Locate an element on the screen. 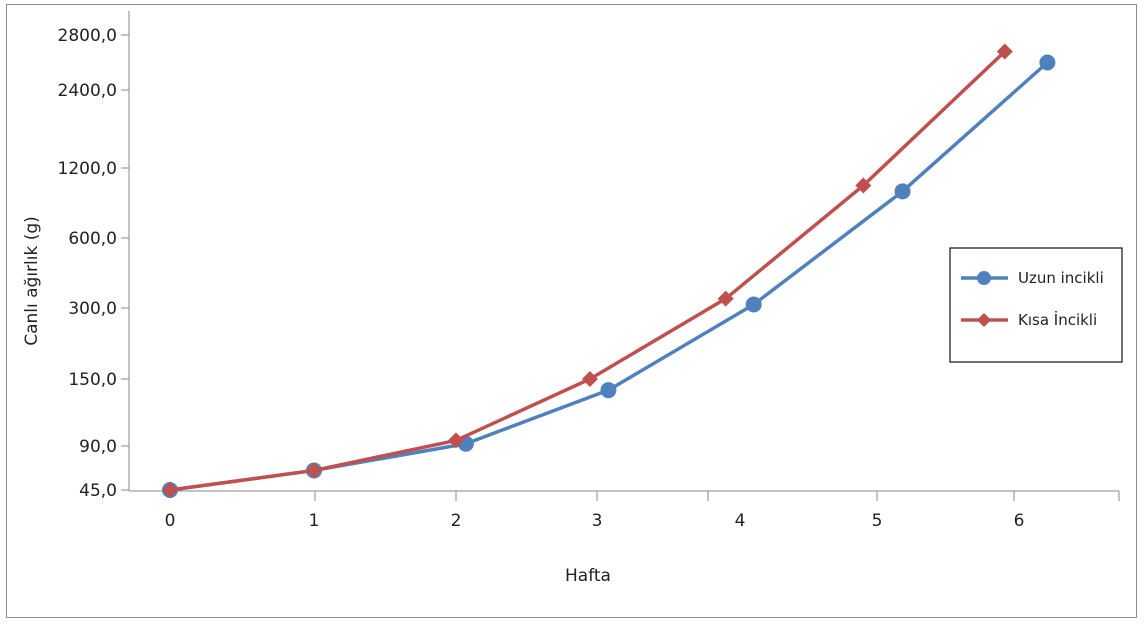  y-tick-label: 90,0 is located at coordinates (98, 447).